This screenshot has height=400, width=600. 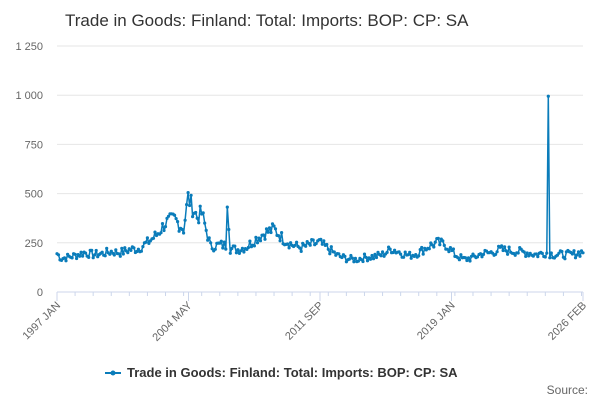 I want to click on y-tick-label: 1 250, so click(x=29, y=47).